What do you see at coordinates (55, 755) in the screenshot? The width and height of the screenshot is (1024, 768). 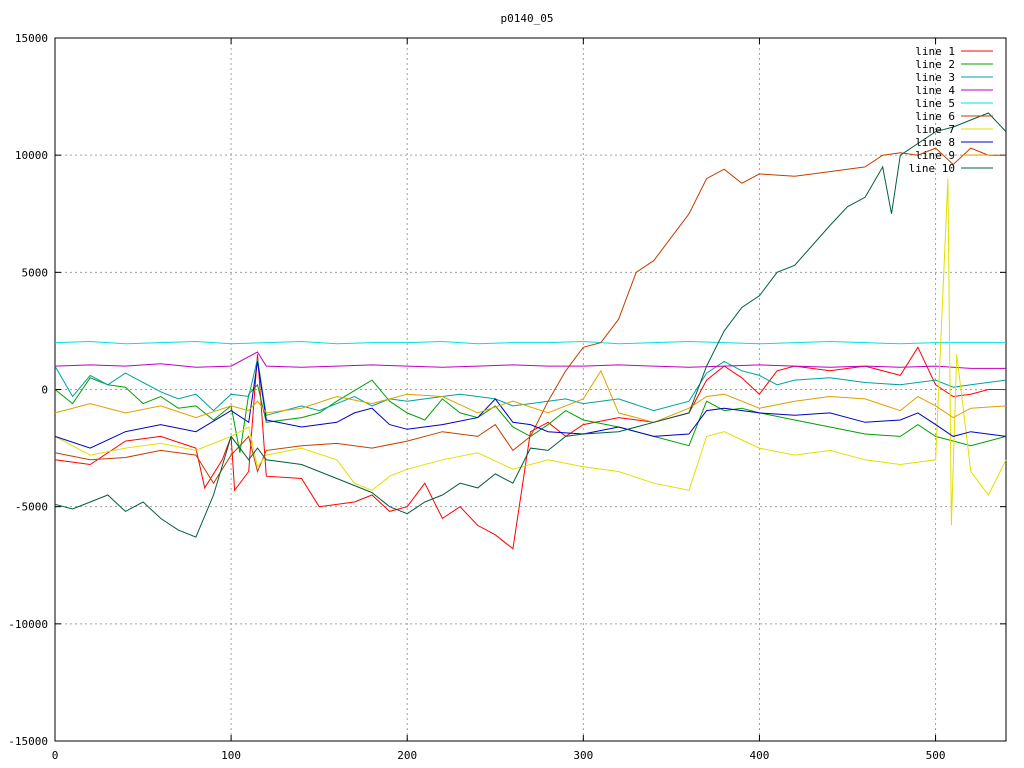 I see `x-tick-label: 0` at bounding box center [55, 755].